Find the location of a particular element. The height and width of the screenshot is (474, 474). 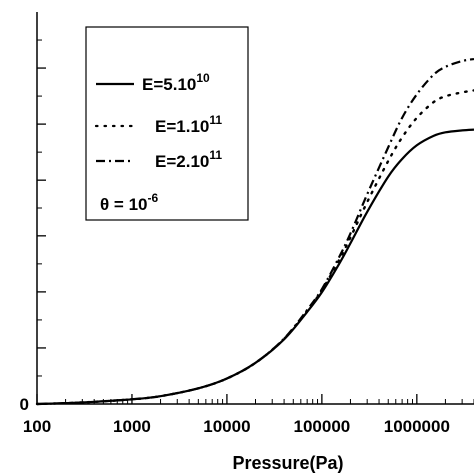

theta-annotation-sup: -6 is located at coordinates (152, 198).